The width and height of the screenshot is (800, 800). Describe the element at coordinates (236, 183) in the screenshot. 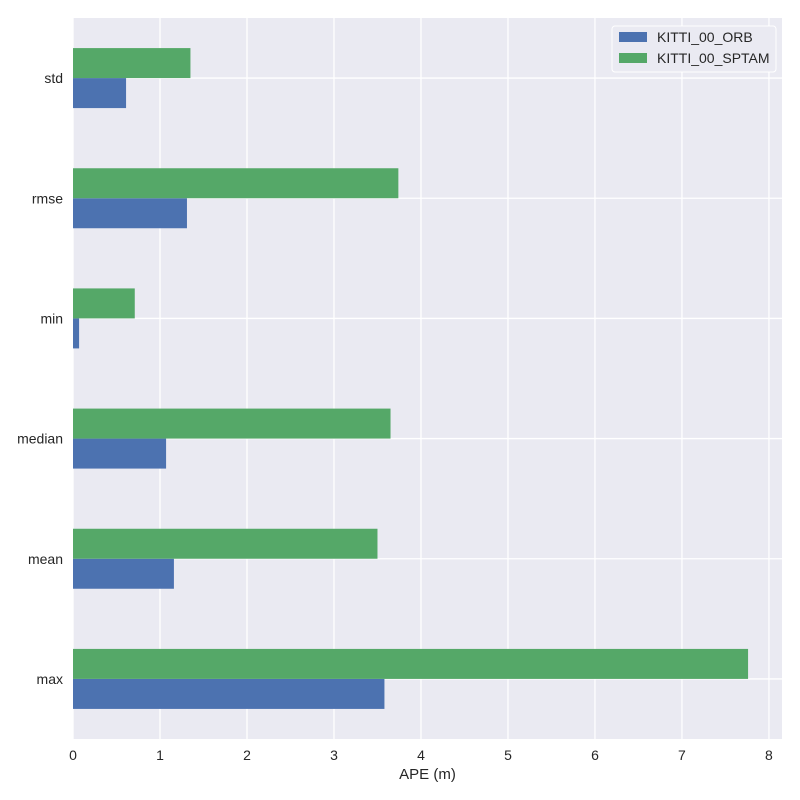

I see `bar-KITTI_00_SPTAM-rmse` at that location.